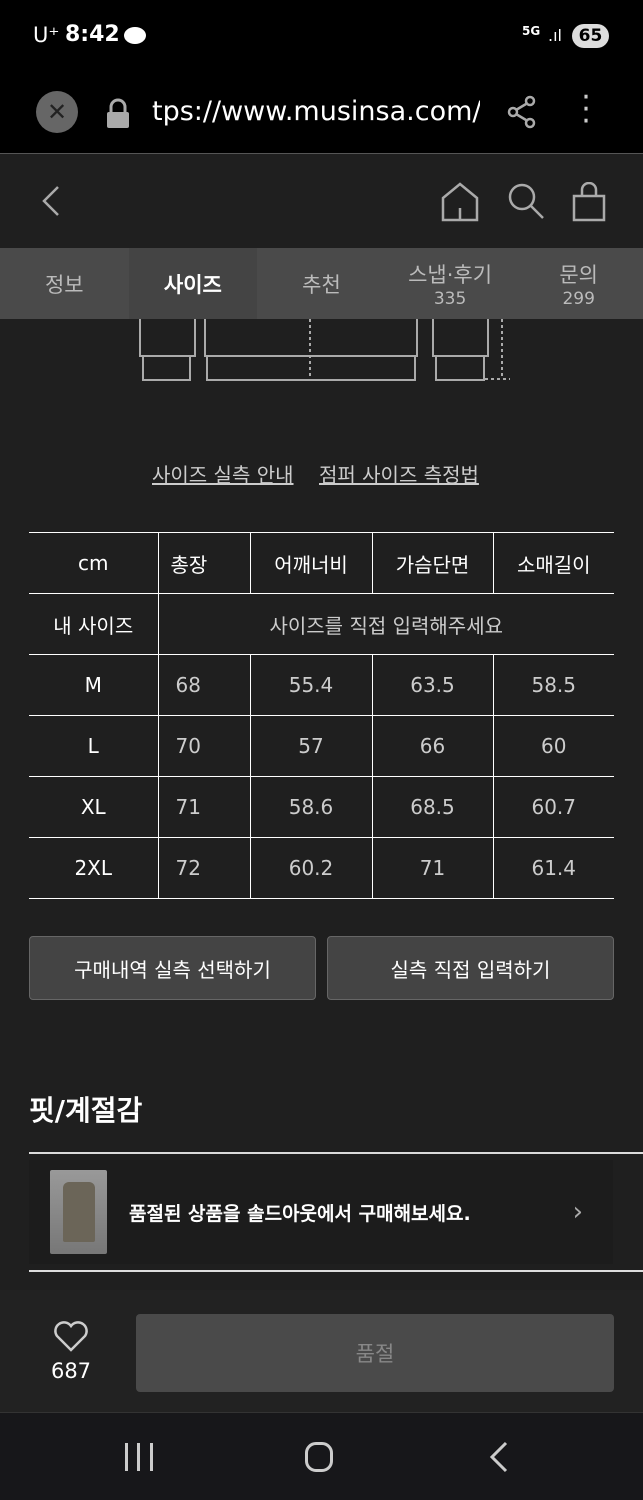 This screenshot has height=1500, width=643. I want to click on measurement-method-link: 점퍼 사이즈 측정법, so click(399, 475).